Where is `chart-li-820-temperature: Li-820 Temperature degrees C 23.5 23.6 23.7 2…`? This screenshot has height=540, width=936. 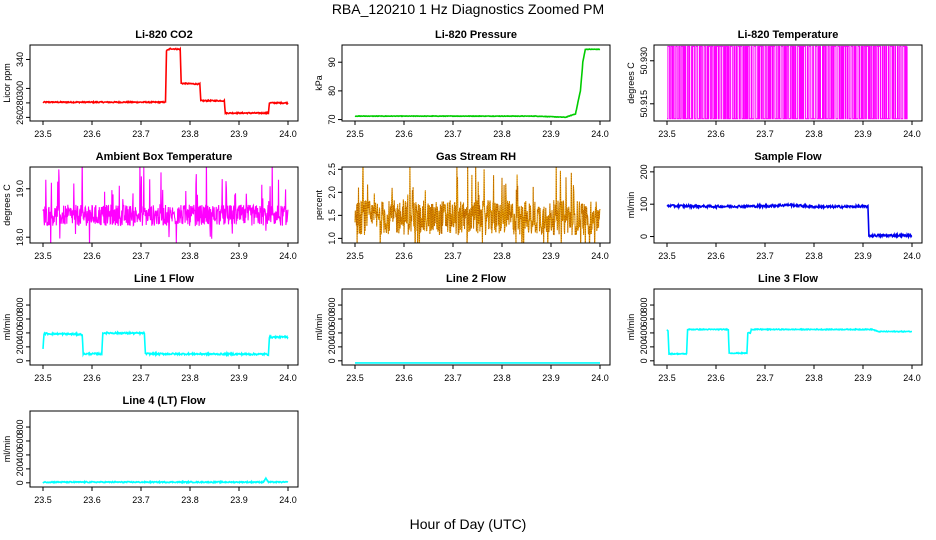
chart-li-820-temperature: Li-820 Temperature degrees C 23.5 23.6 23.7 2… is located at coordinates (774, 84).